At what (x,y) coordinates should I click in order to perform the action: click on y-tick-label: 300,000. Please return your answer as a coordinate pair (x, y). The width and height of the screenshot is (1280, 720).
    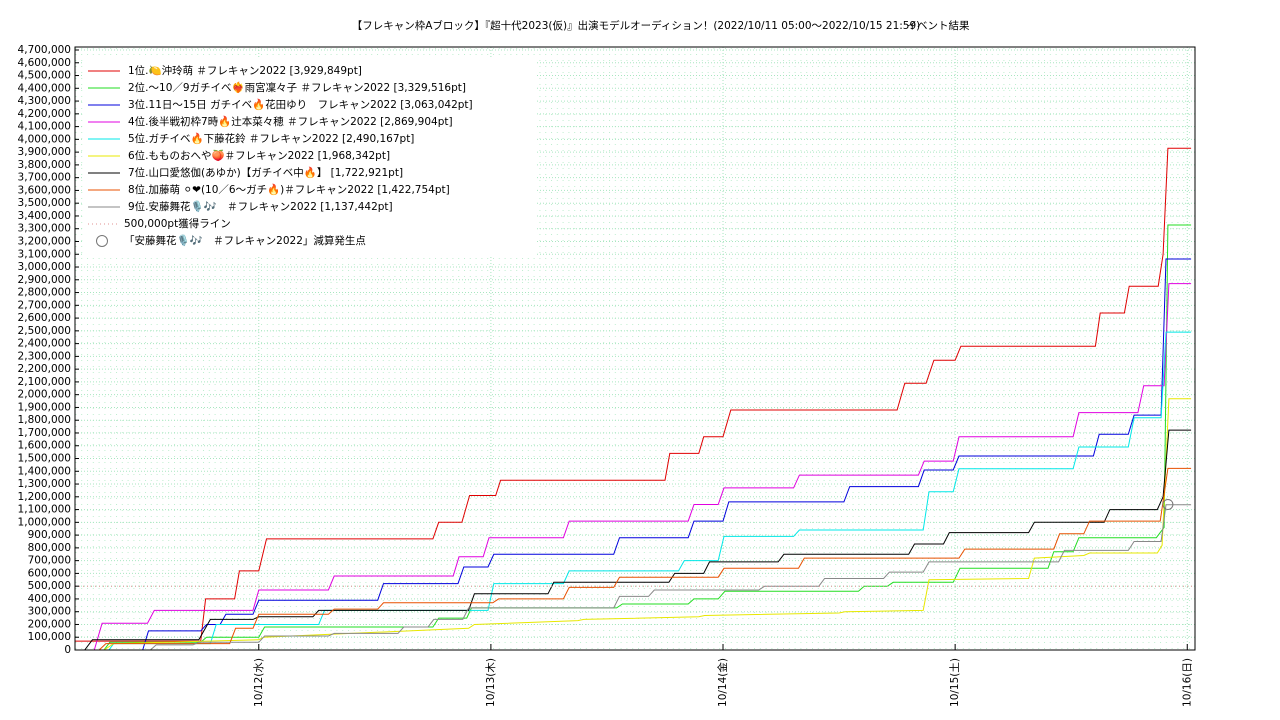
    Looking at the image, I should click on (49, 612).